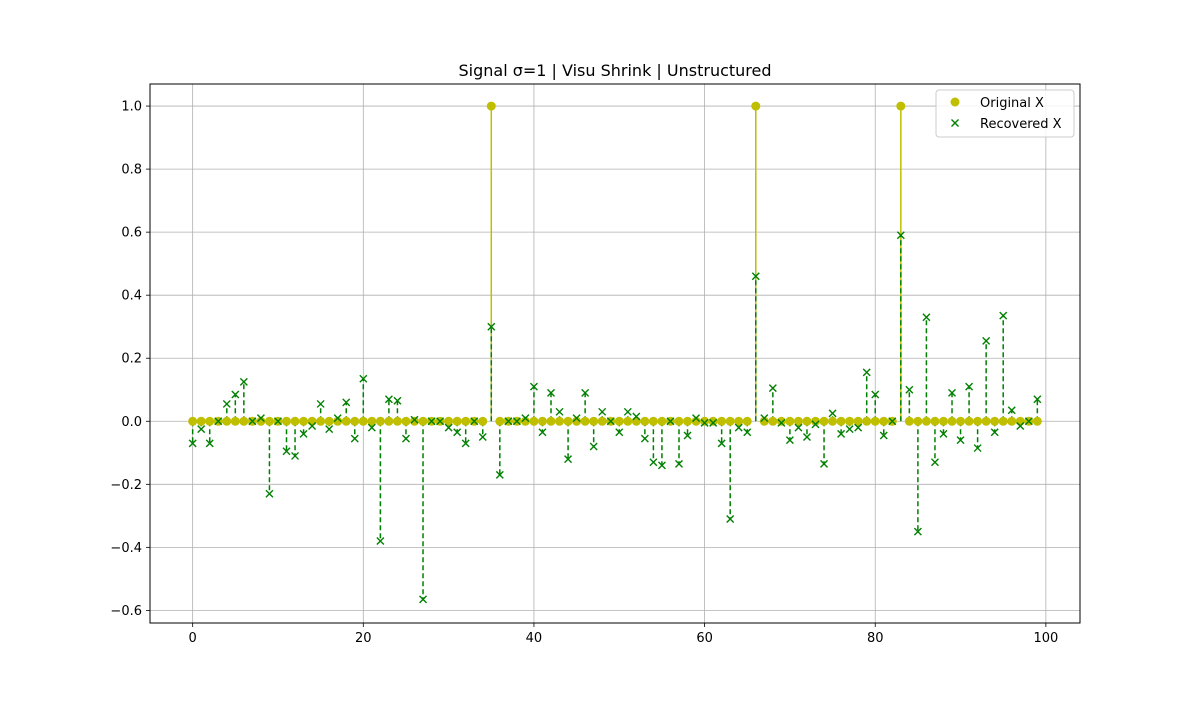  Describe the element at coordinates (1045, 638) in the screenshot. I see `x-tick-label: 100` at that location.